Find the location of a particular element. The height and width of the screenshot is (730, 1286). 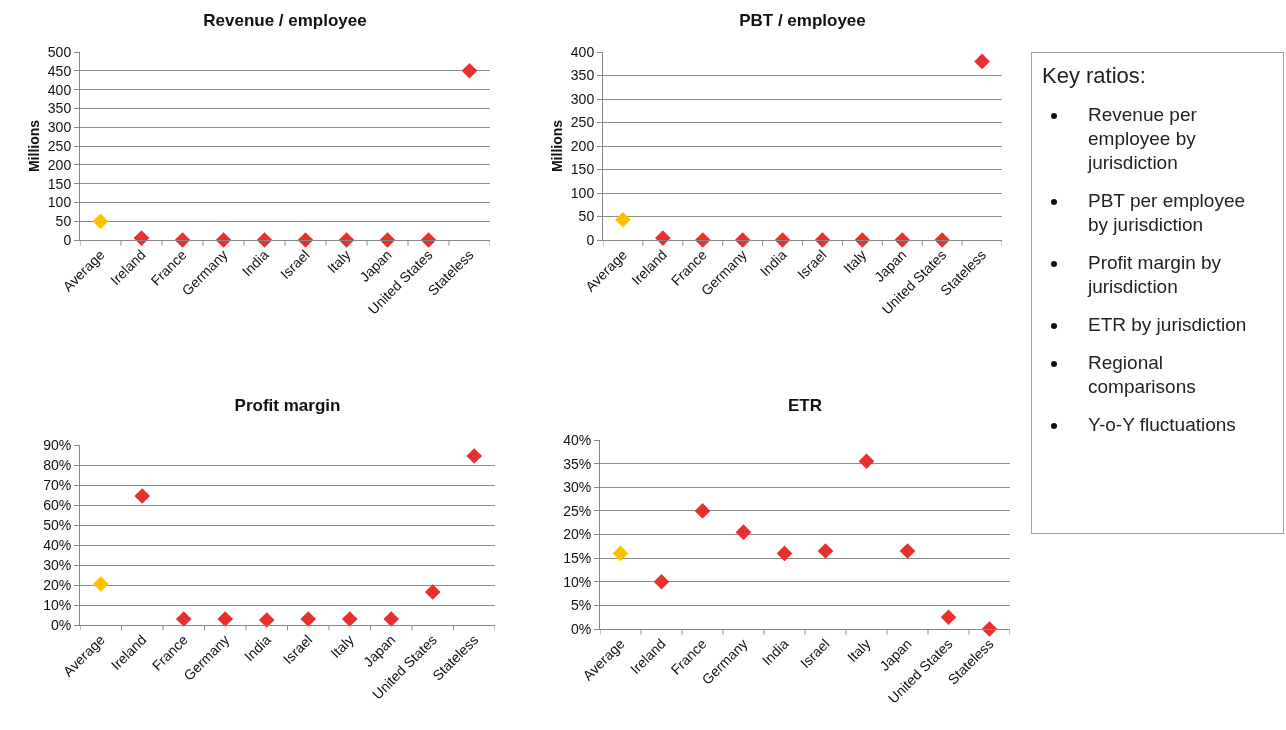

text: Revenue per employee by jurisdiction is located at coordinates (1142, 138).